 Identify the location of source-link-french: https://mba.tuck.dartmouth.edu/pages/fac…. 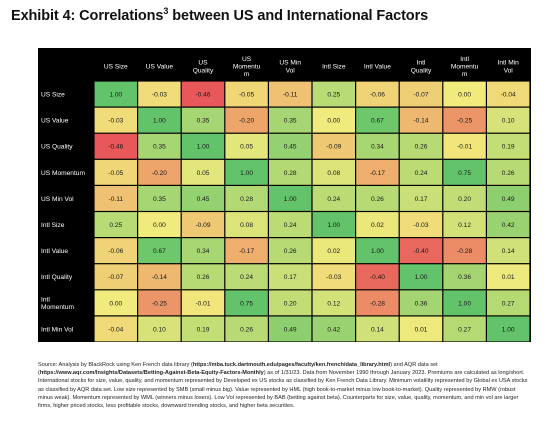
(291, 365).